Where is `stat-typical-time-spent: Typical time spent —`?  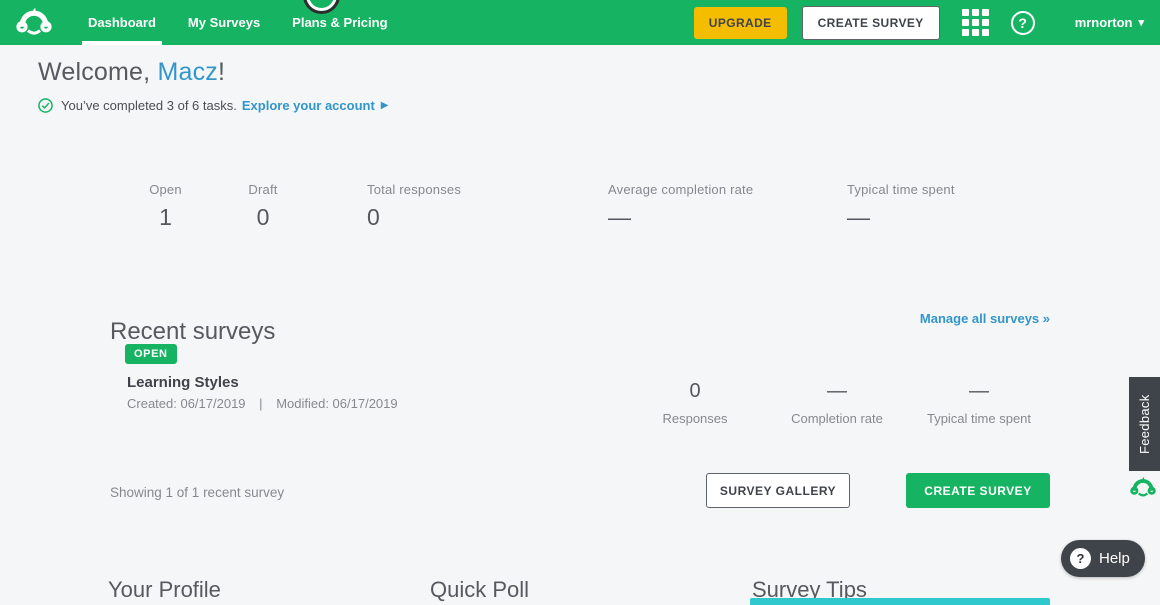
stat-typical-time-spent: Typical time spent — is located at coordinates (901, 206).